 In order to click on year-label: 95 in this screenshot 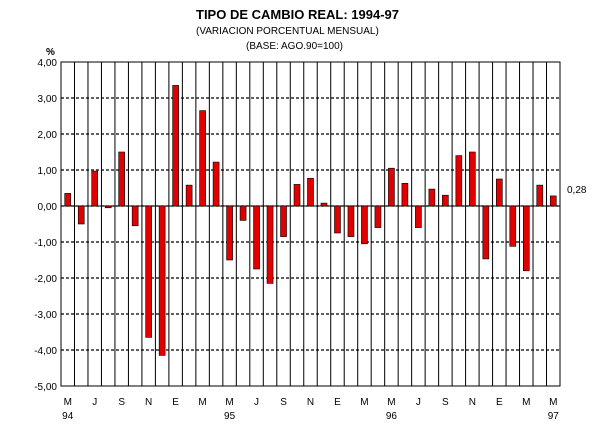, I will do `click(230, 416)`.